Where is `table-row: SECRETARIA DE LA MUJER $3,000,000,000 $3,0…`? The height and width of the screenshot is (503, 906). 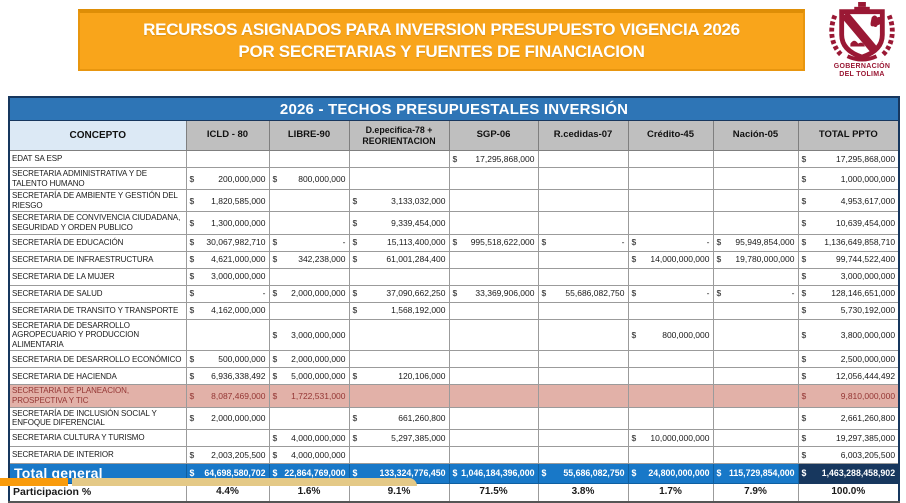 table-row: SECRETARIA DE LA MUJER $3,000,000,000 $3,0… is located at coordinates (454, 276).